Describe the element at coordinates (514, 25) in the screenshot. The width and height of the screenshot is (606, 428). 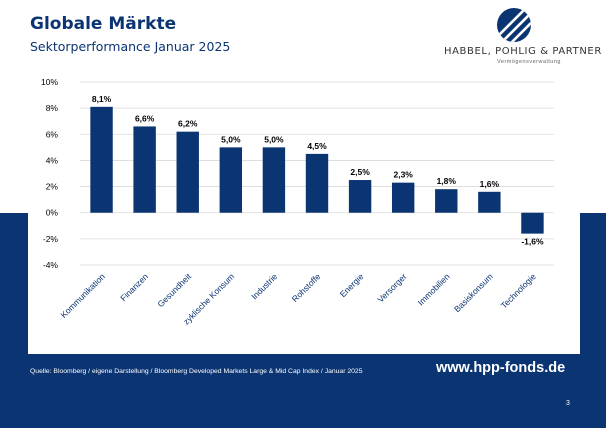
I see `sail-logo-icon` at that location.